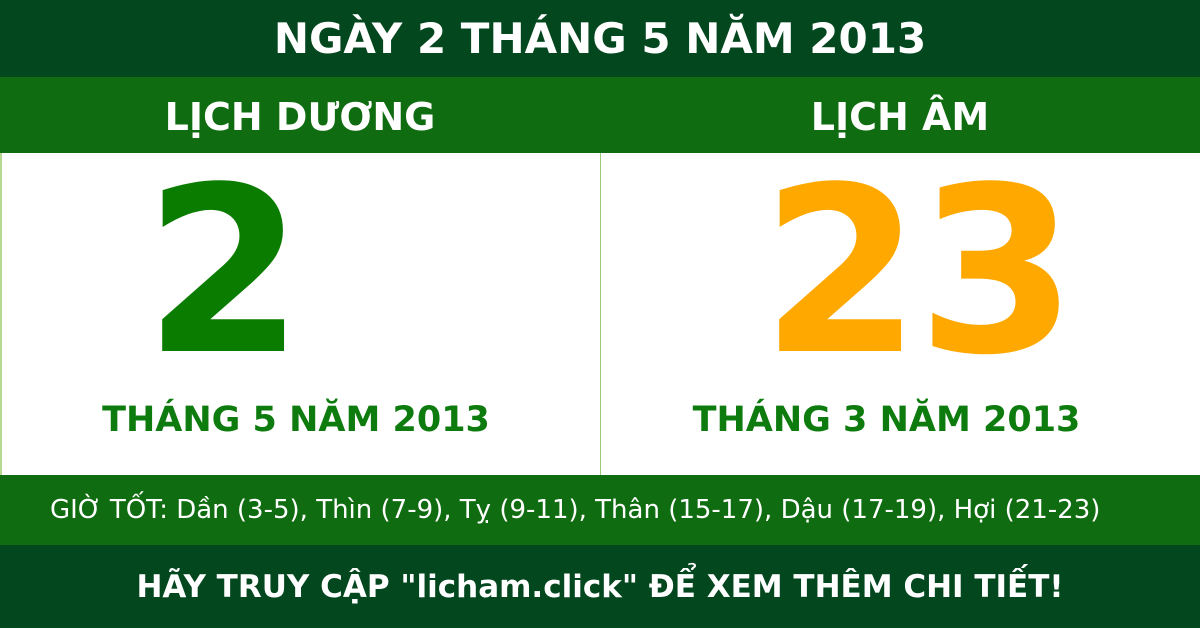  Describe the element at coordinates (300, 115) in the screenshot. I see `solar-label: LỊCH DƯƠNG` at that location.